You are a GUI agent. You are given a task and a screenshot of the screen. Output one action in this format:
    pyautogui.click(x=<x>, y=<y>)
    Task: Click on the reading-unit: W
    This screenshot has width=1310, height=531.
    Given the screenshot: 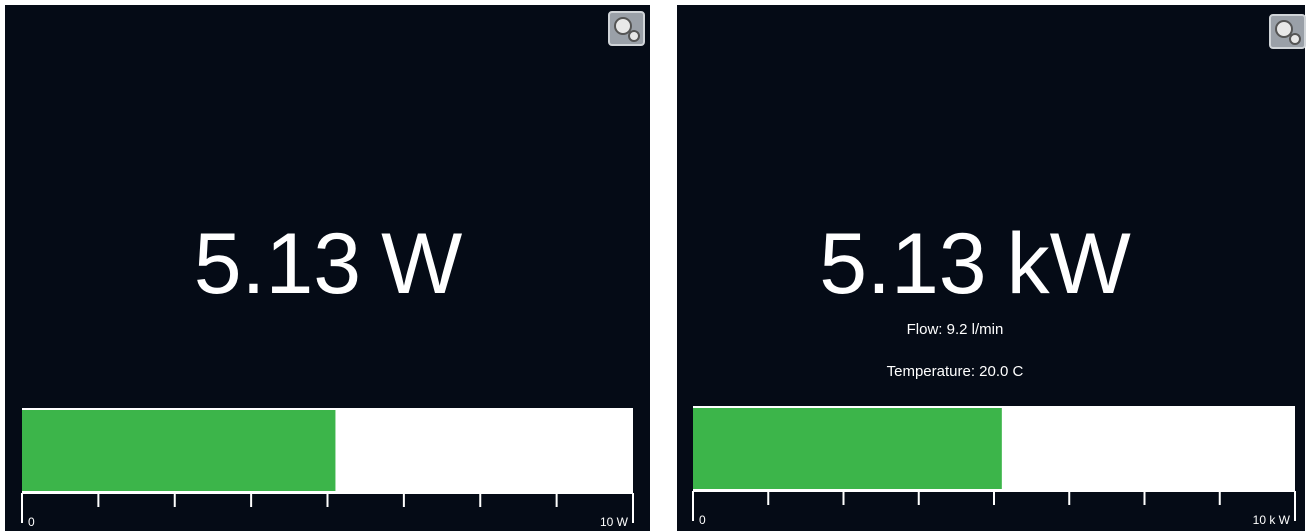 What is the action you would take?
    pyautogui.click(x=421, y=264)
    